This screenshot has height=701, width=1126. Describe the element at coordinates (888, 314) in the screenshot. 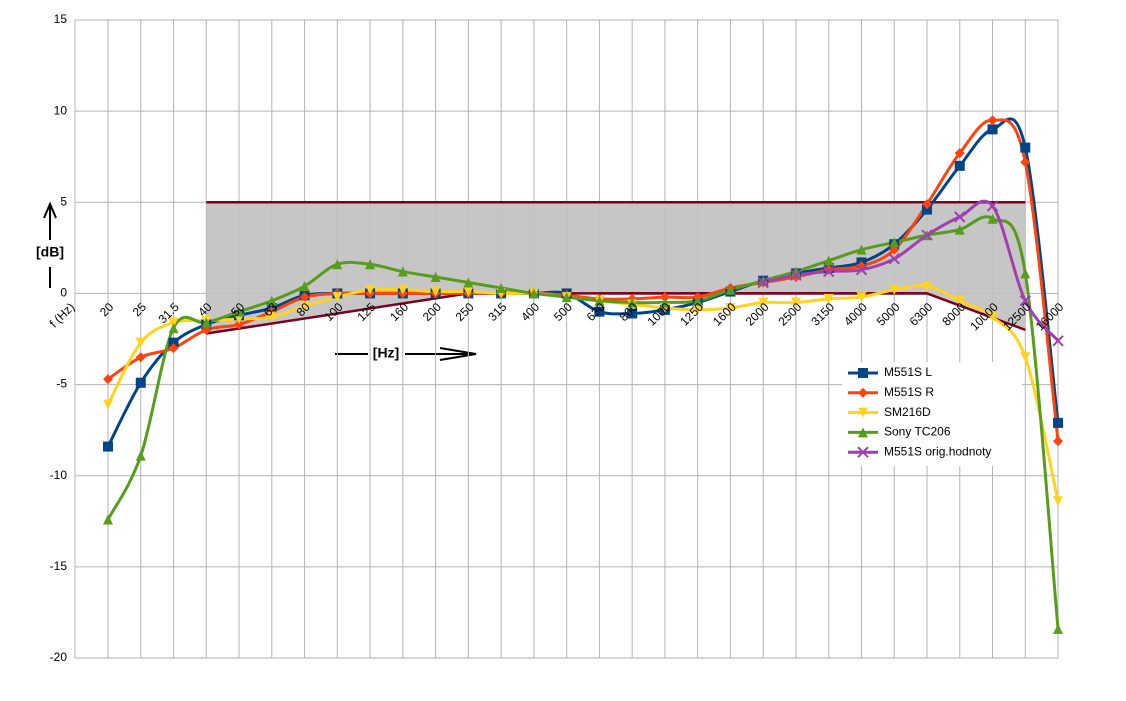

I see `x-tick-label: 5000` at that location.